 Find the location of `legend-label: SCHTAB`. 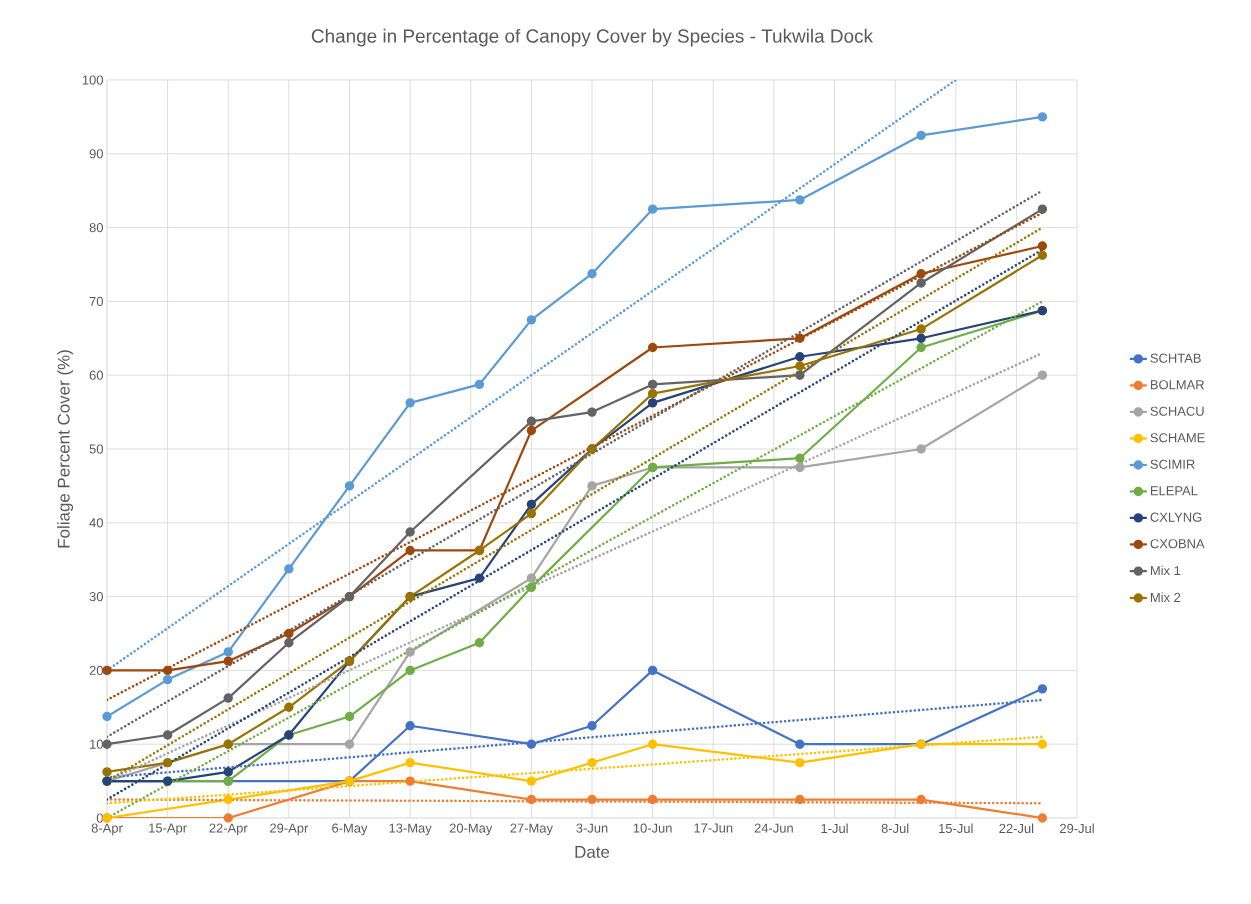

legend-label: SCHTAB is located at coordinates (1175, 358).